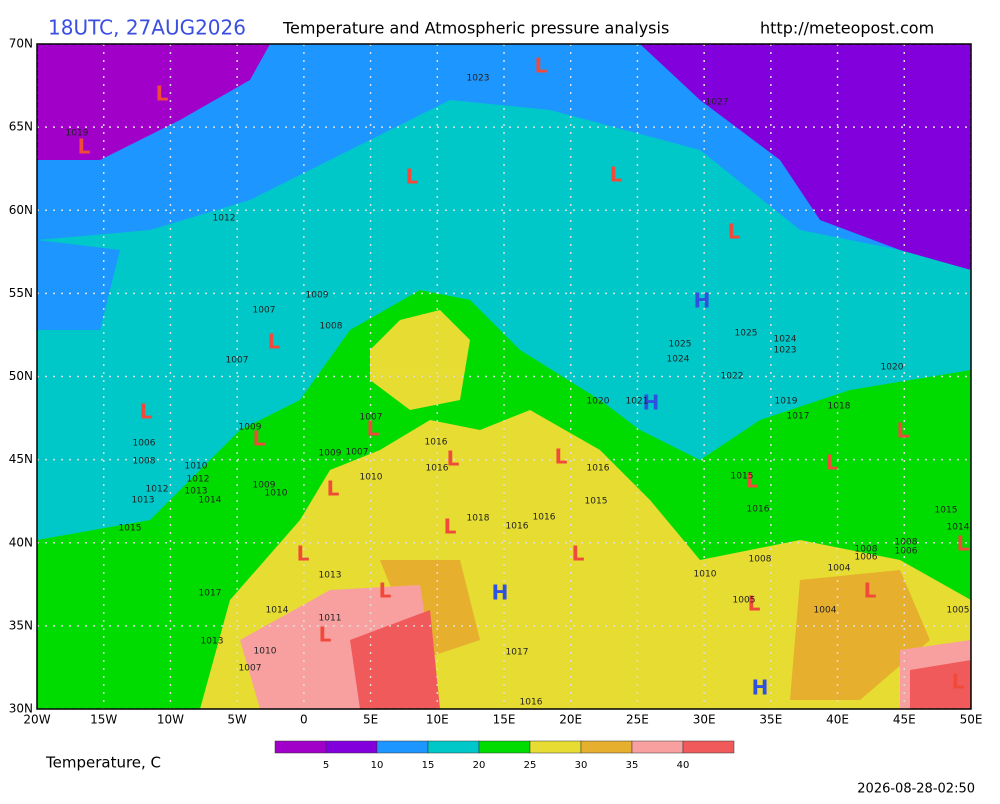 The height and width of the screenshot is (804, 1000). What do you see at coordinates (304, 720) in the screenshot?
I see `lon-label: 0` at bounding box center [304, 720].